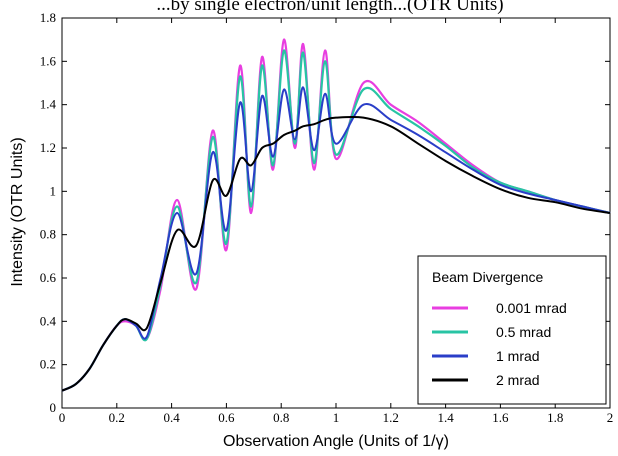 The height and width of the screenshot is (456, 618). I want to click on x-tick-label: 0, so click(62, 417).